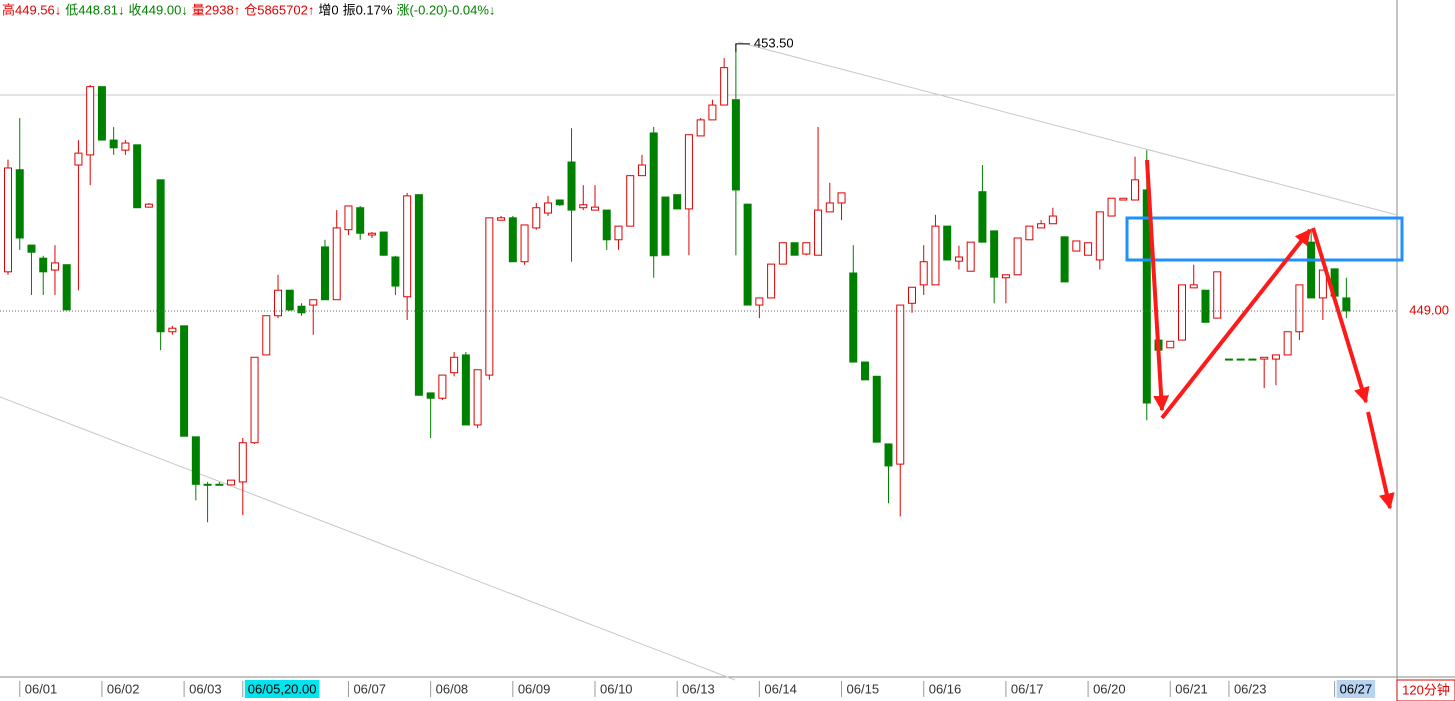 This screenshot has height=701, width=1455. Describe the element at coordinates (445, 9) in the screenshot. I see `header-item: 涨(-0.20)-0.04%↓` at that location.